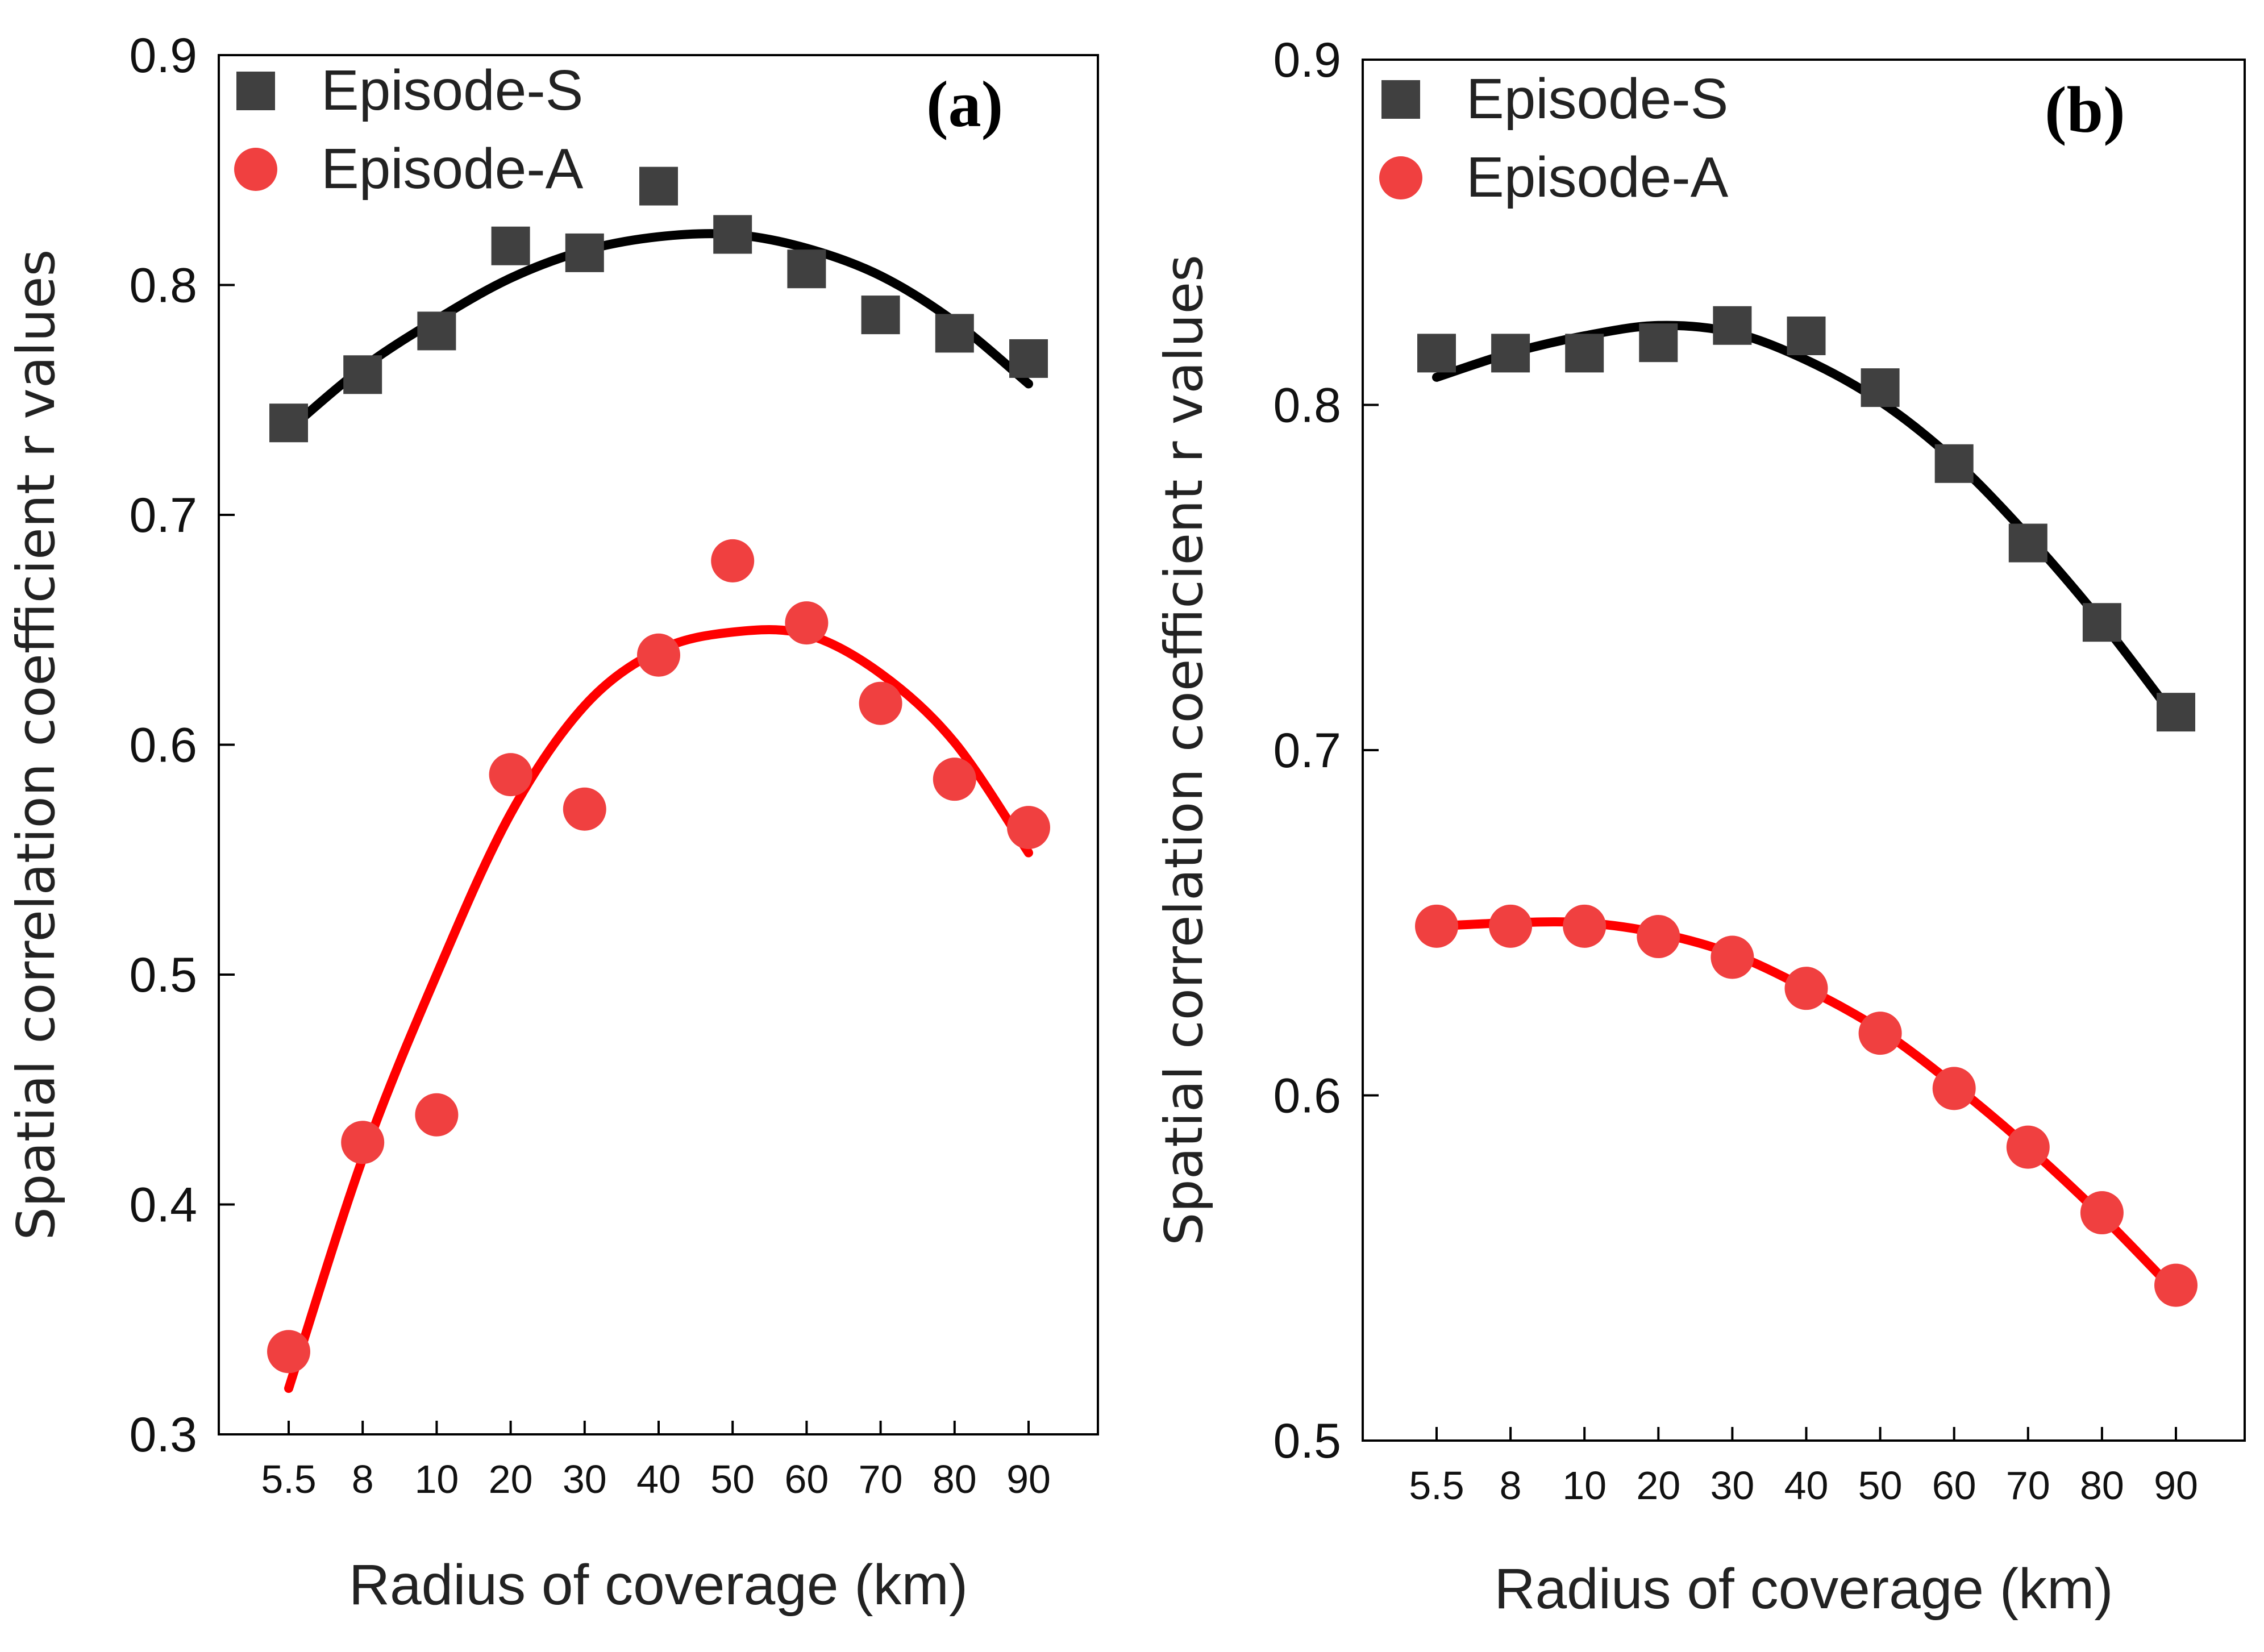 The height and width of the screenshot is (1652, 2264). Describe the element at coordinates (881, 1479) in the screenshot. I see `chart-a-xtick-label-8: 70` at that location.